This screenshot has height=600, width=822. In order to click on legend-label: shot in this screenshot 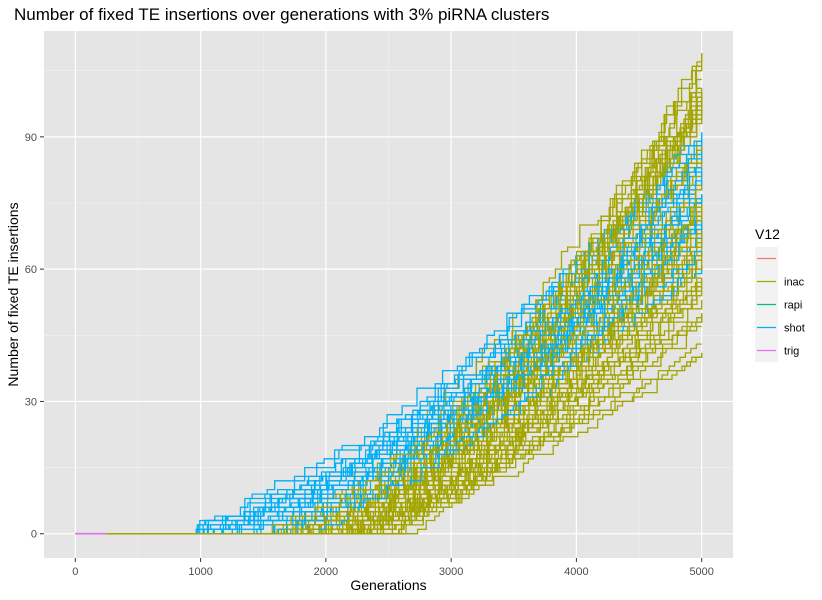, I will do `click(794, 329)`.